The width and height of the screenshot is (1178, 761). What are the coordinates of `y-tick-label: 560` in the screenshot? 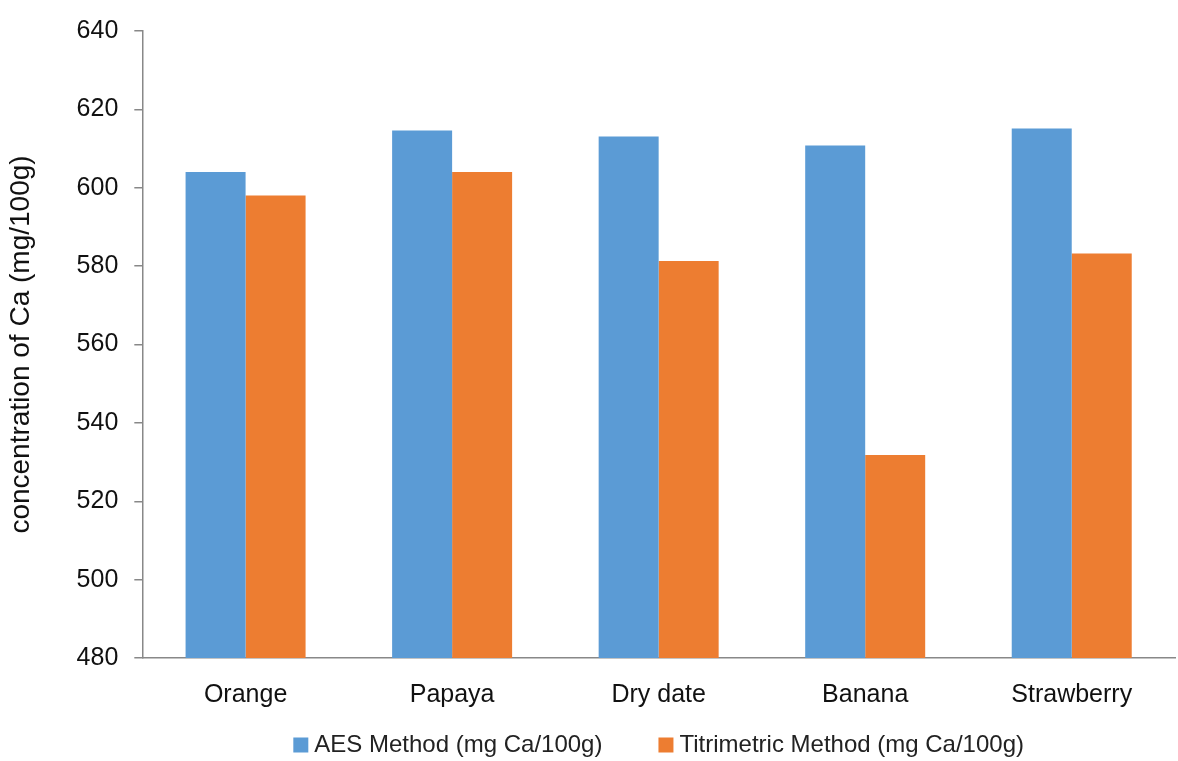 It's located at (97, 342).